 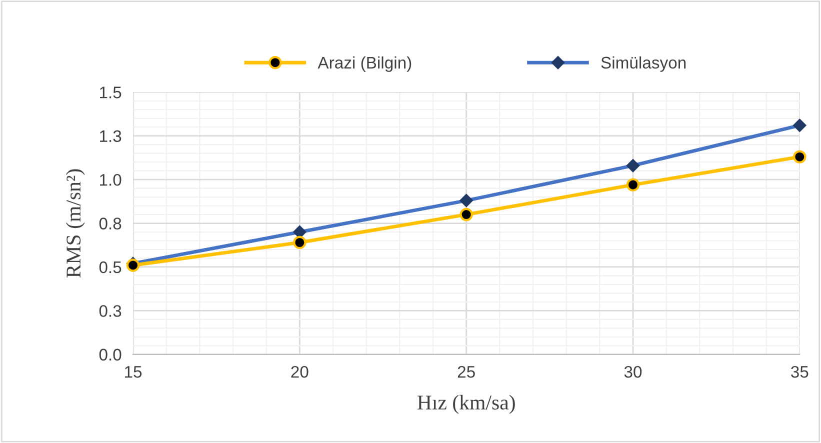 What do you see at coordinates (466, 372) in the screenshot?
I see `x-tick-label: 25` at bounding box center [466, 372].